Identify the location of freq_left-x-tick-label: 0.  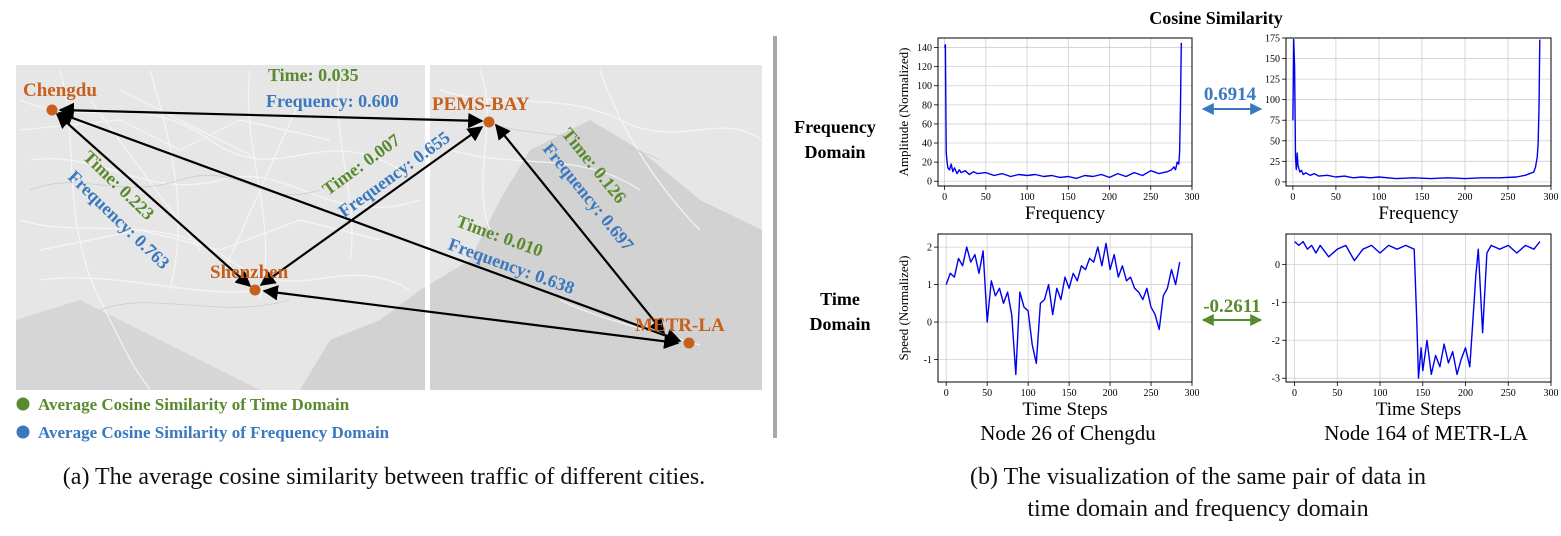
(944, 197).